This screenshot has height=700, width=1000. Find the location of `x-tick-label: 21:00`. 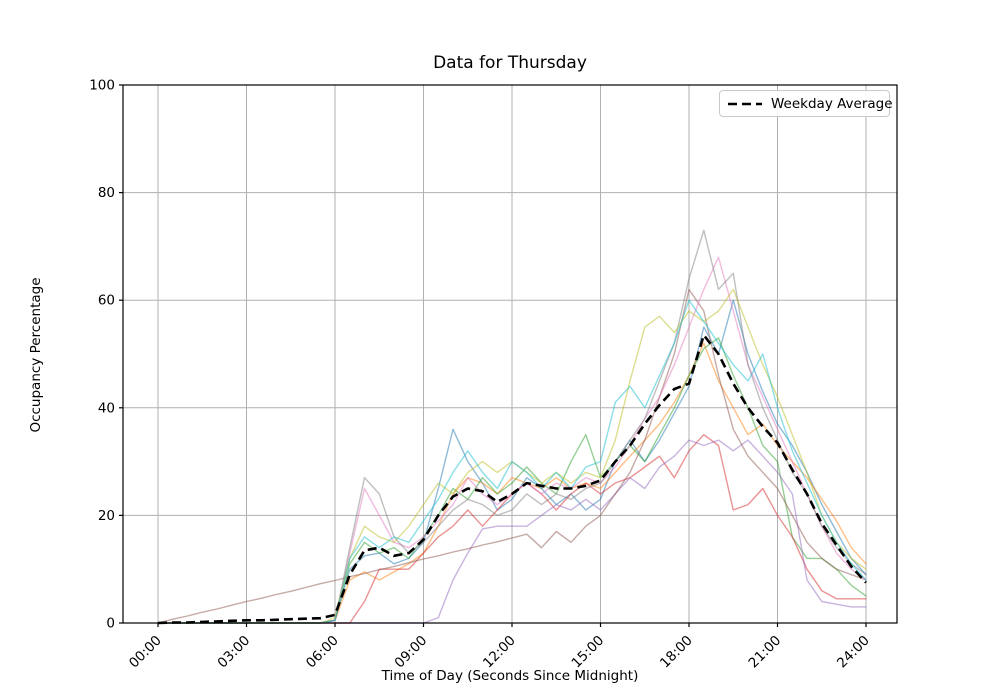

x-tick-label: 21:00 is located at coordinates (765, 652).